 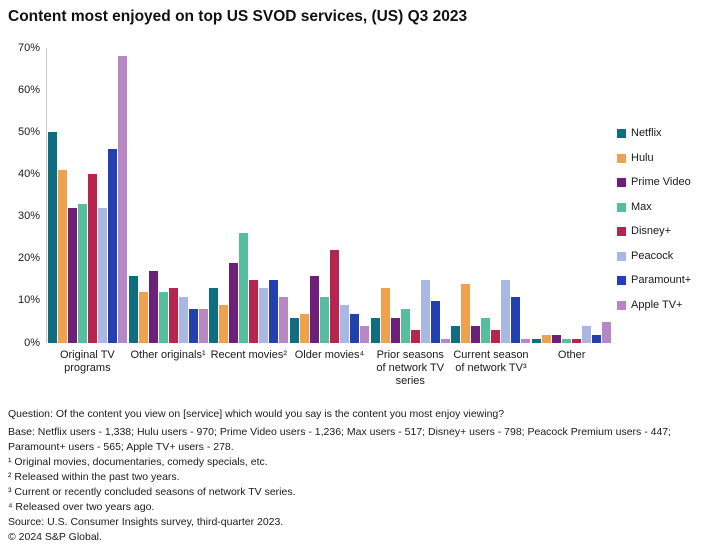 What do you see at coordinates (94, 477) in the screenshot?
I see `footnote-2: ² Released within the past two years.` at bounding box center [94, 477].